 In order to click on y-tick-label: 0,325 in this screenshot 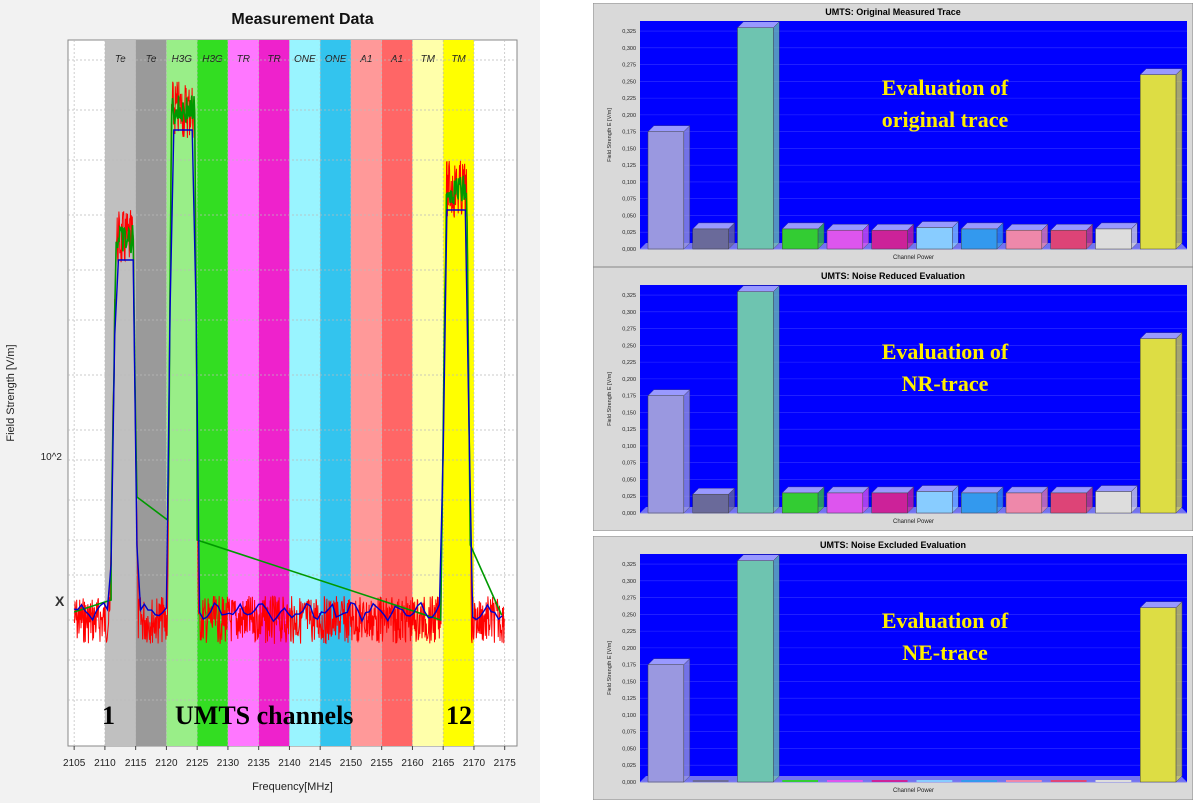, I will do `click(629, 296)`.